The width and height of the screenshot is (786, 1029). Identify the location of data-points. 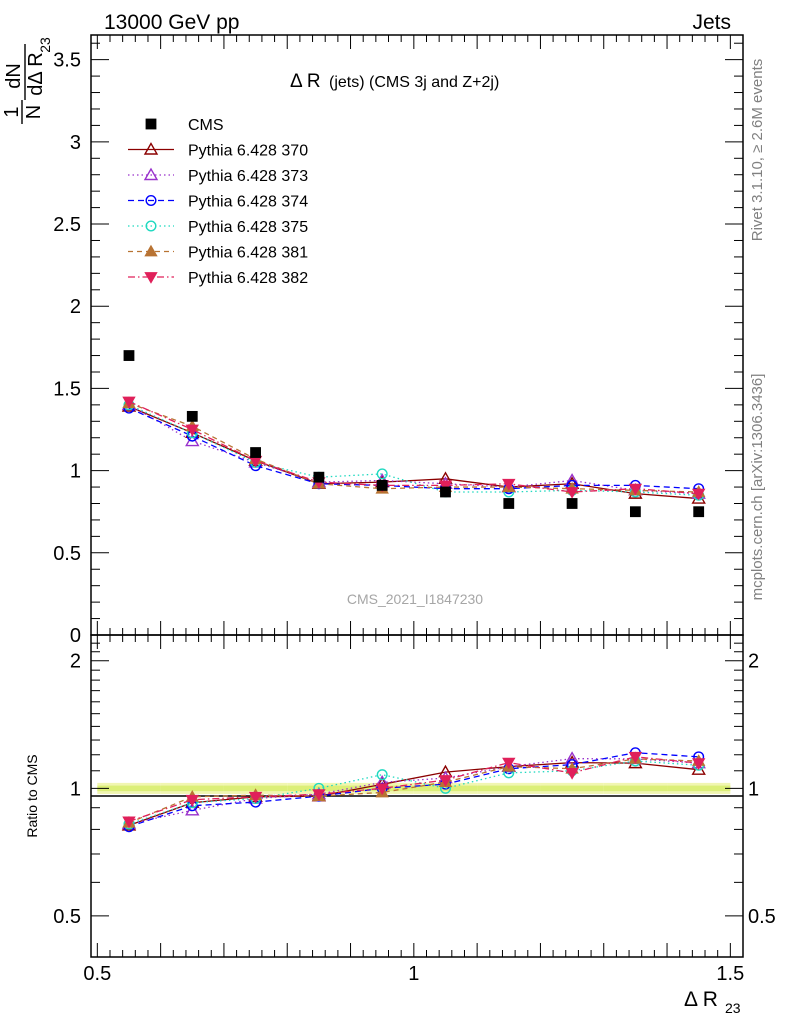
(414, 434).